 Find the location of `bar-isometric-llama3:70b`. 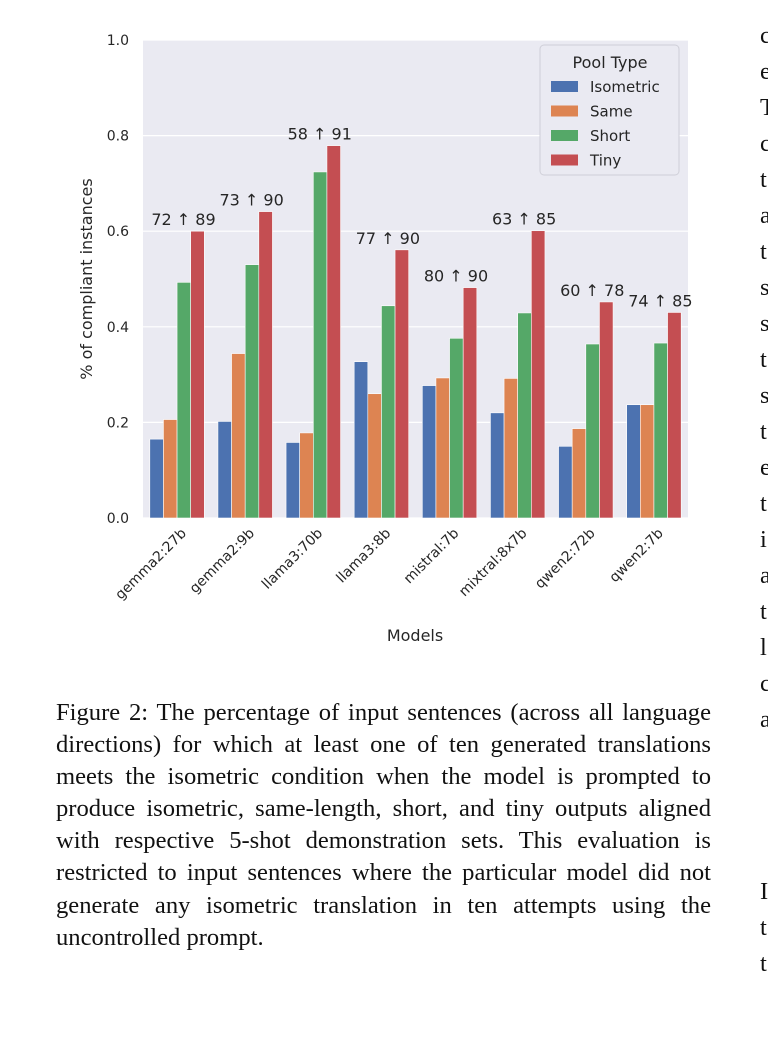

bar-isometric-llama3:70b is located at coordinates (292, 480).